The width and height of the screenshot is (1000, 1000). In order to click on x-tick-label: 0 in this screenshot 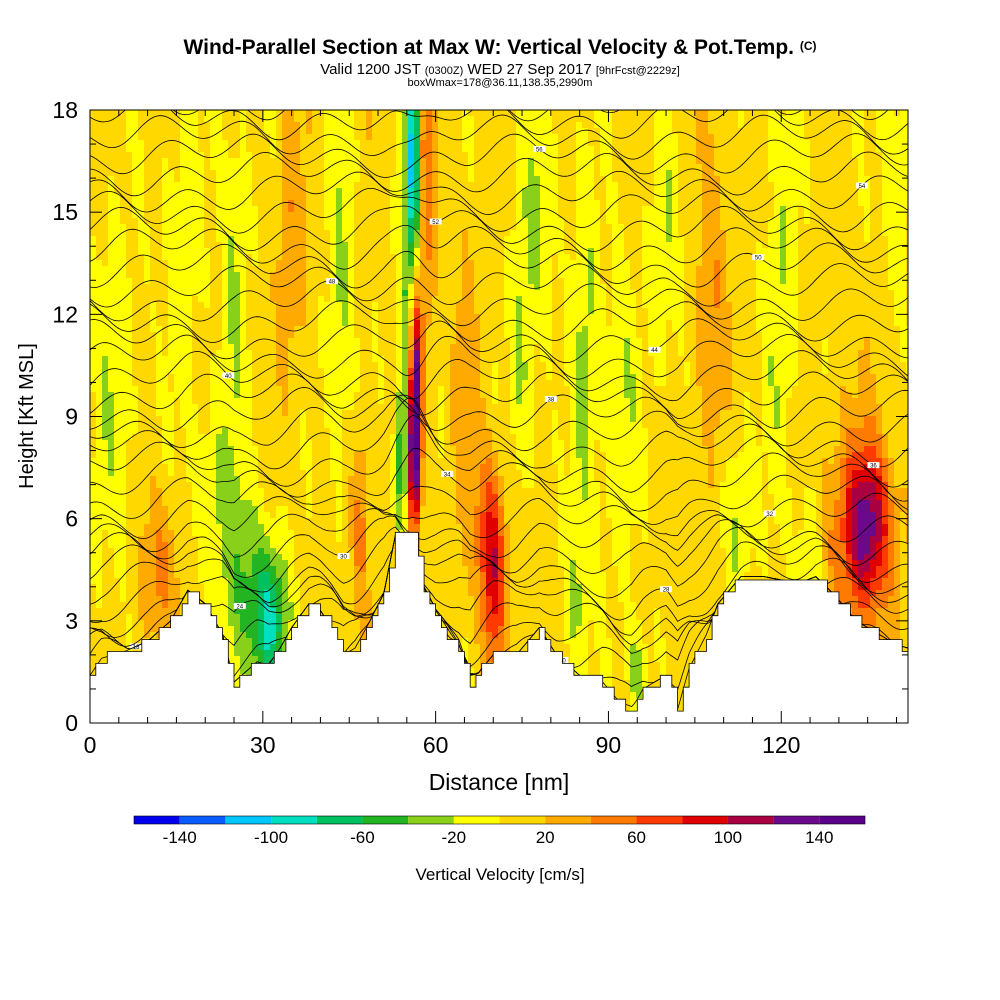, I will do `click(90, 745)`.